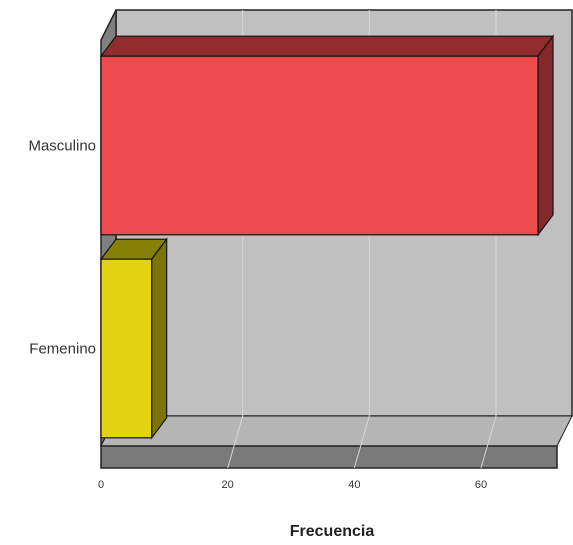 The image size is (573, 545). I want to click on x-tick-label: 0, so click(101, 485).